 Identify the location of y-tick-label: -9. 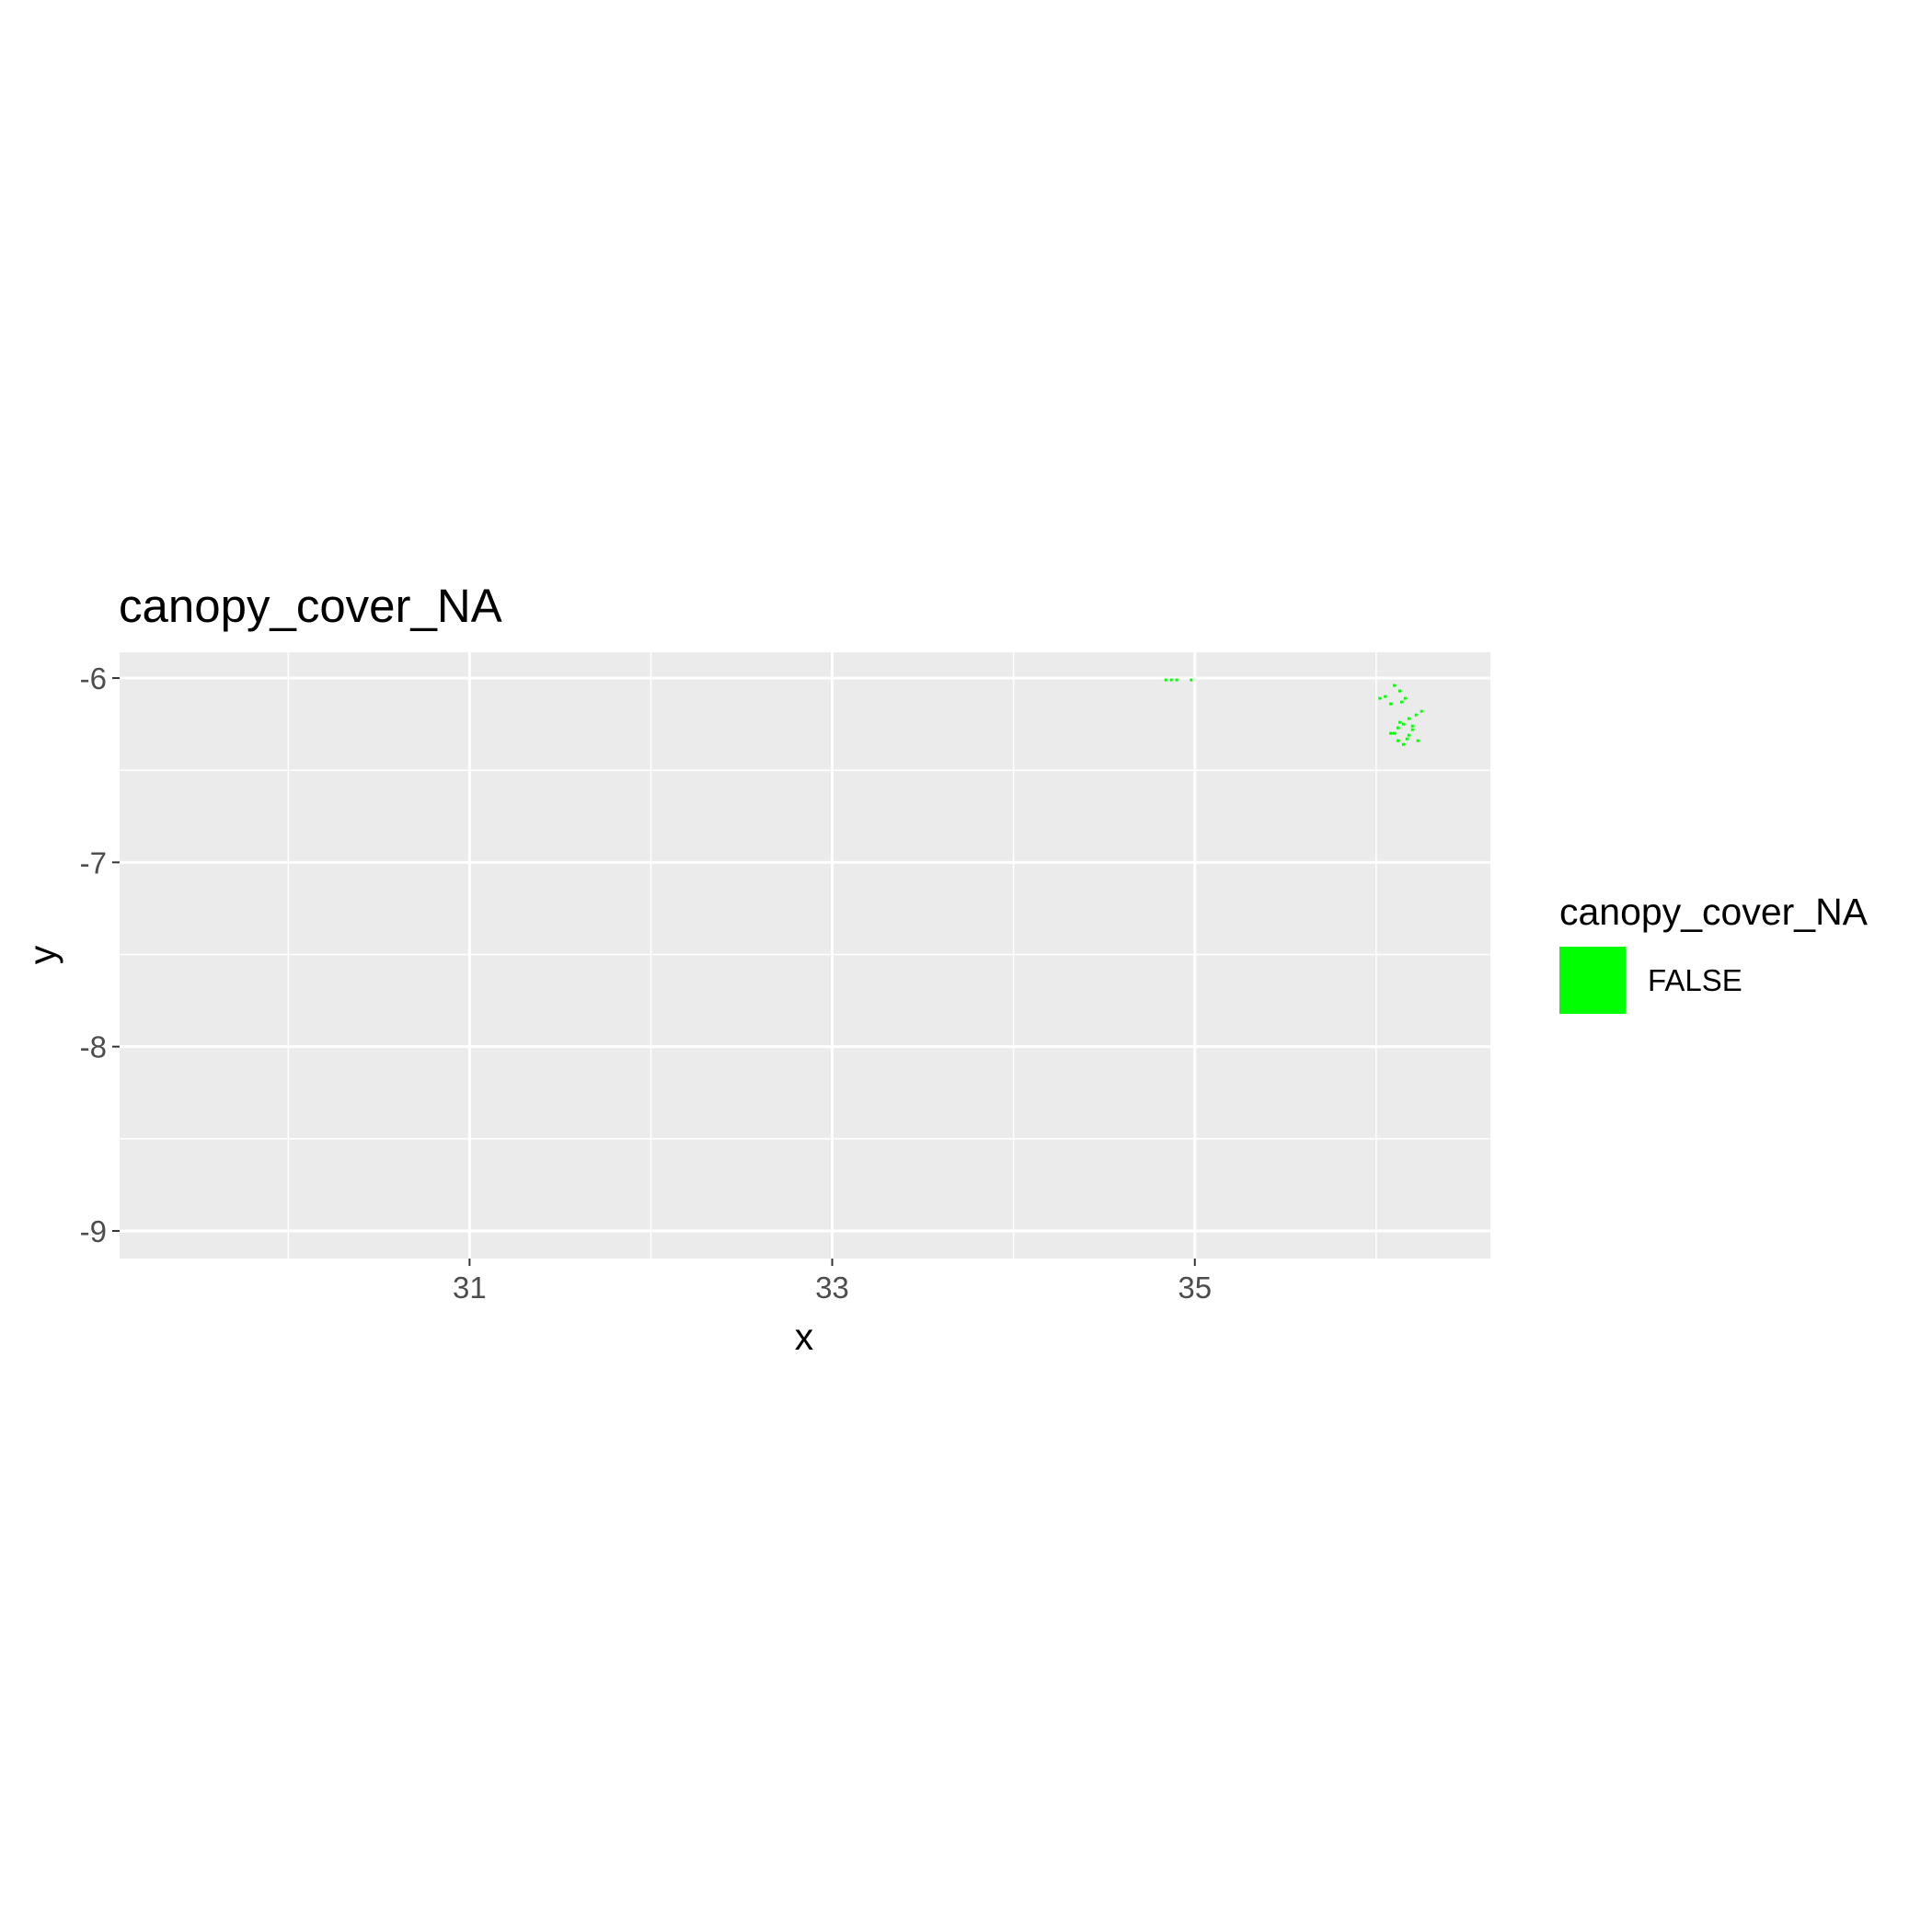
(93, 1231).